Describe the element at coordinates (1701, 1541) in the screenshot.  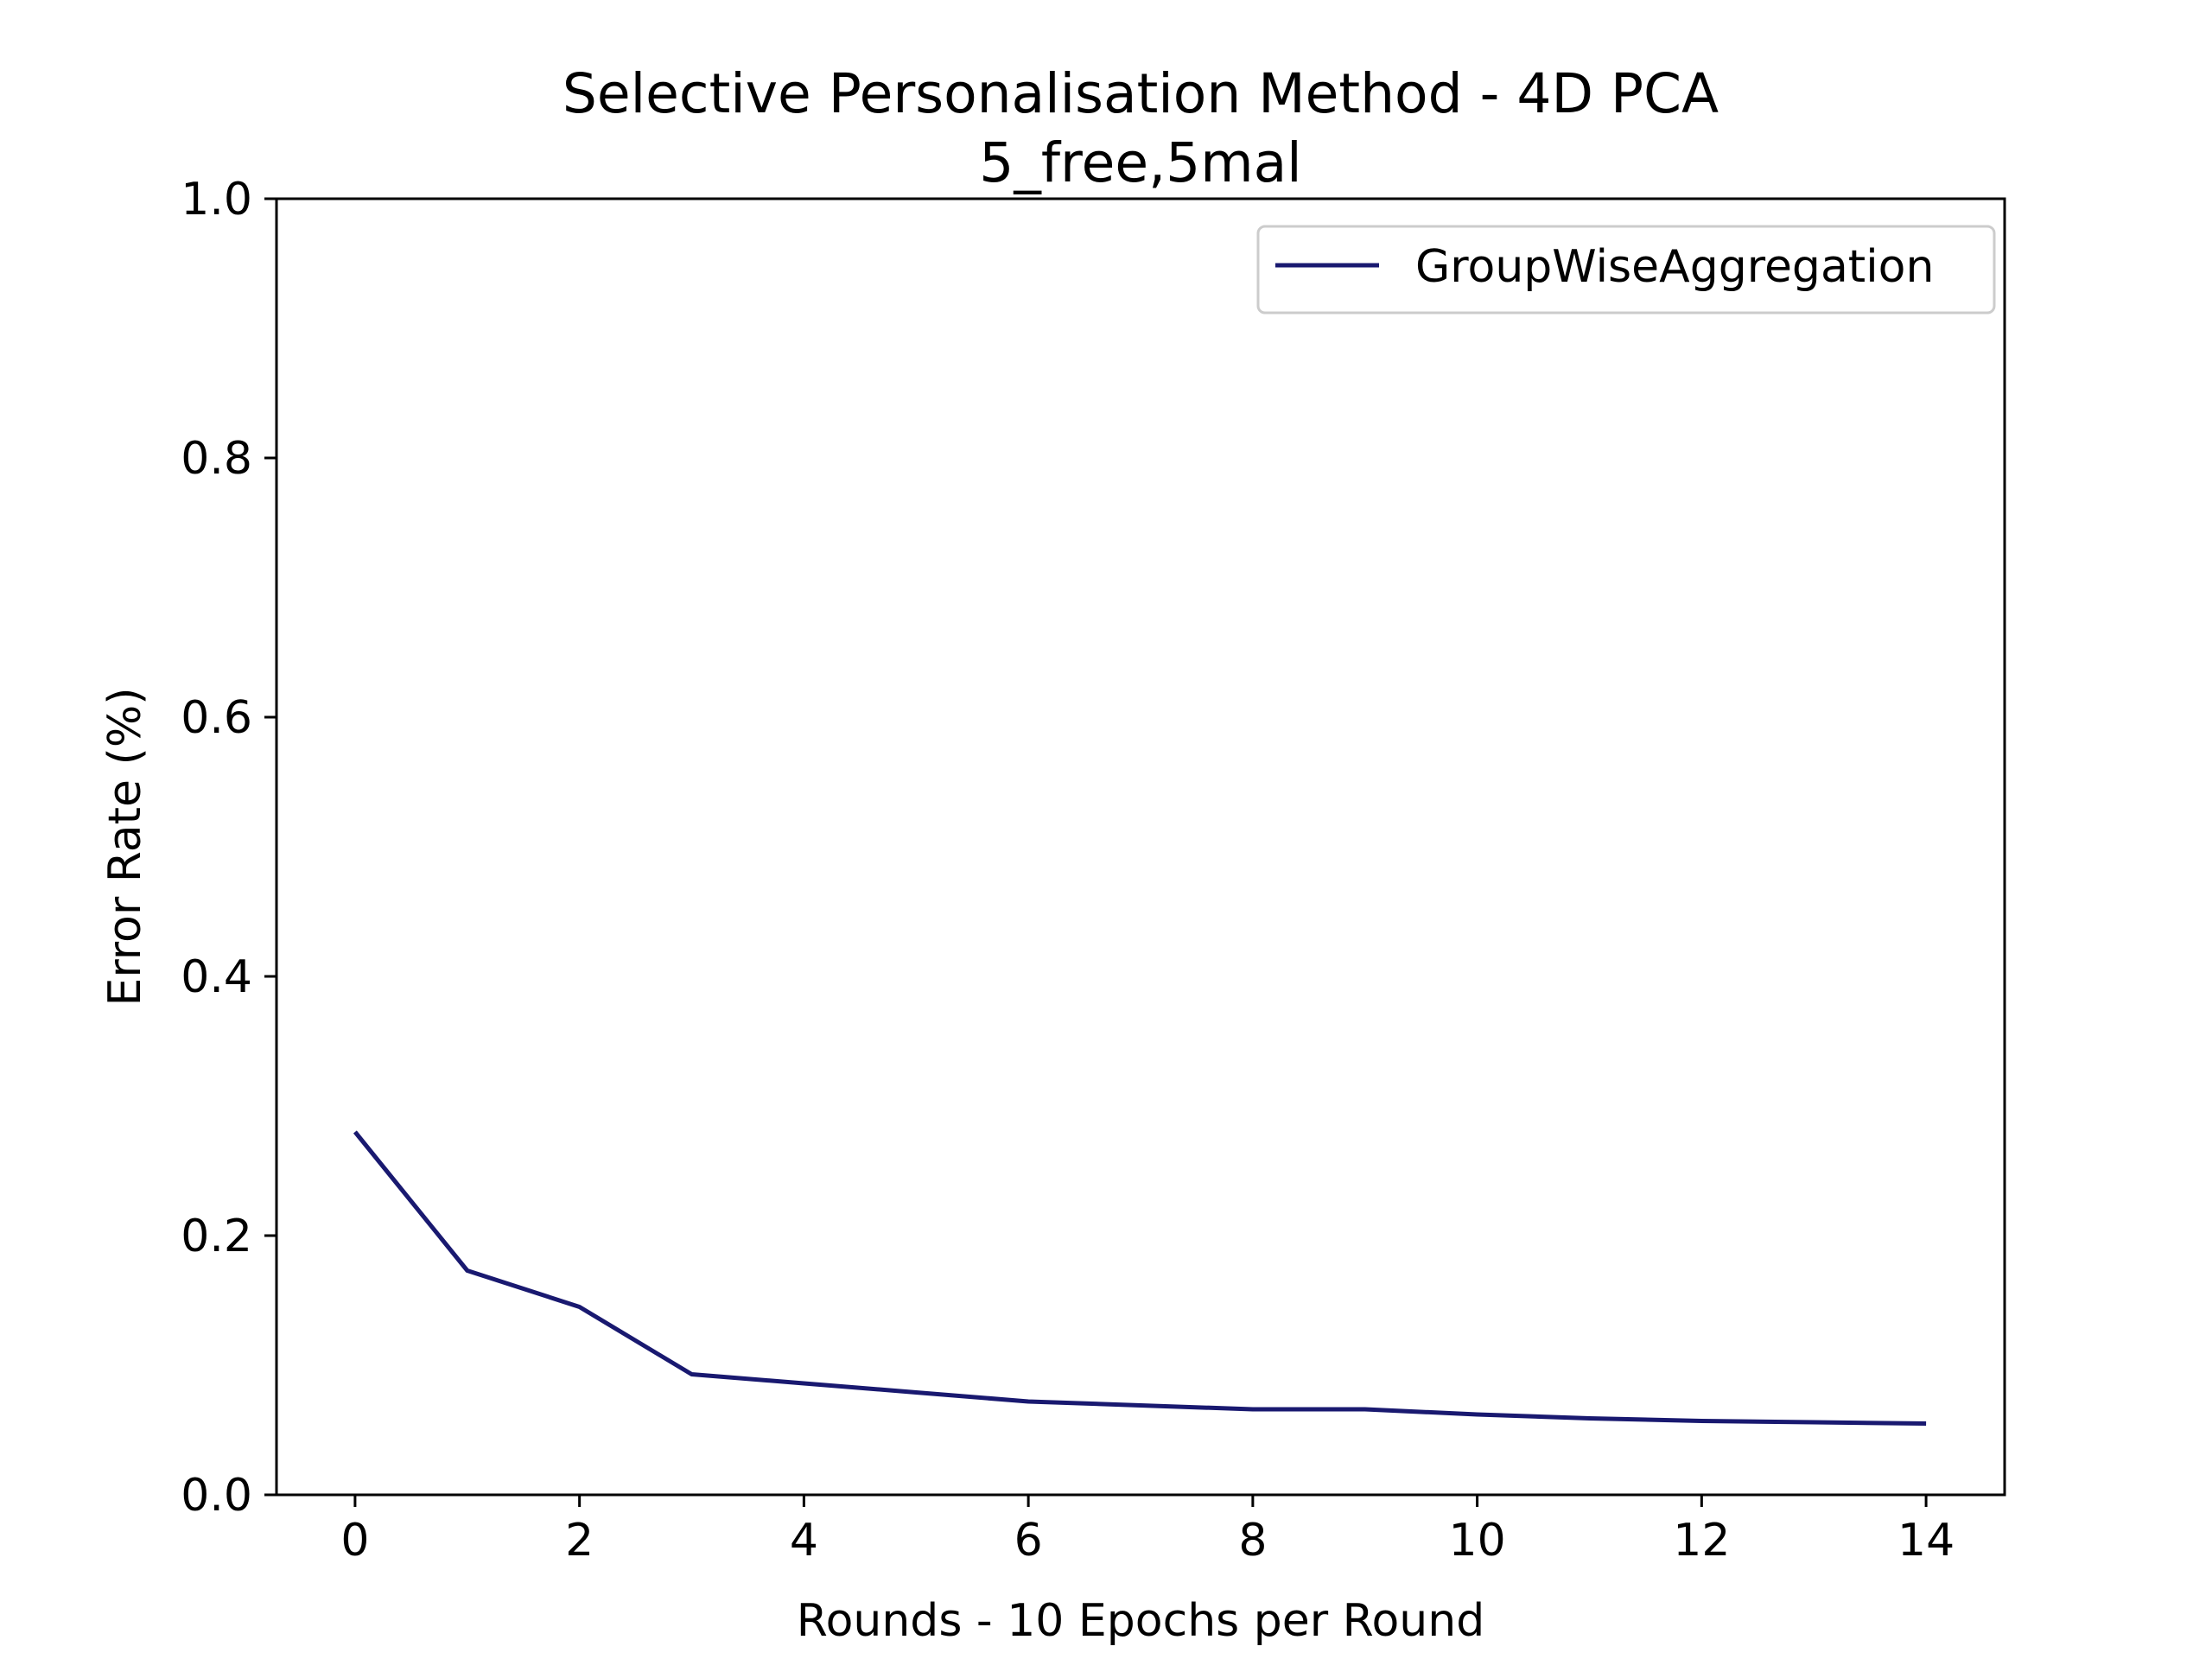
I see `x-tick-label: 12` at that location.